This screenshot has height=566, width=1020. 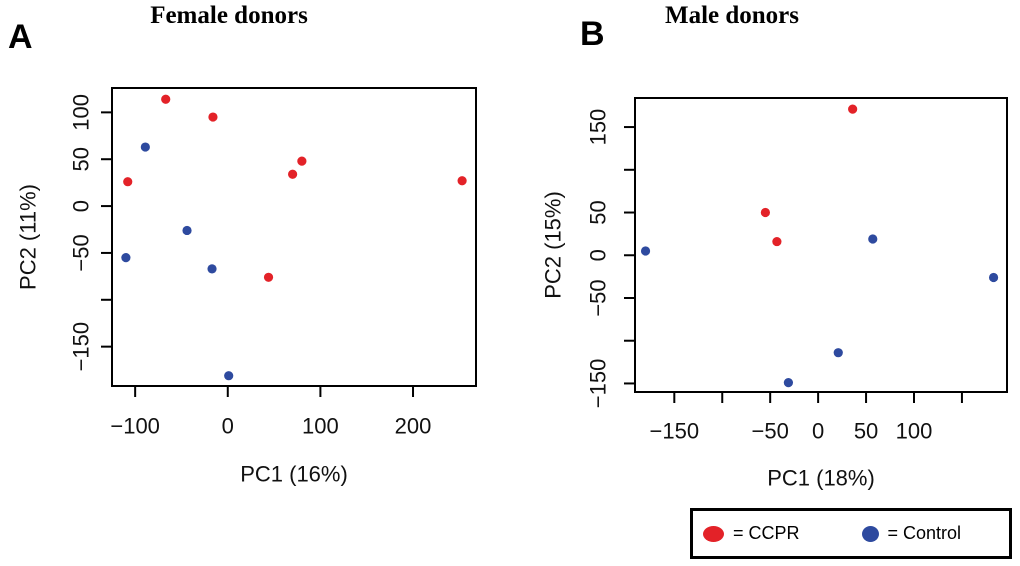 I want to click on x-axis-title-b: PC1 (18%), so click(x=821, y=478).